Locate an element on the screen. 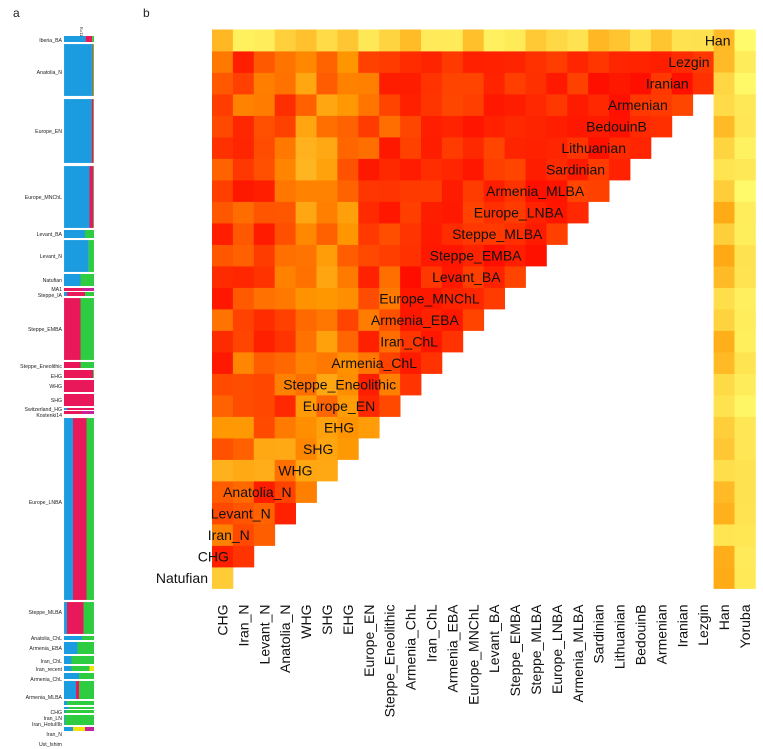  heatmap-row-label: Lithuanian is located at coordinates (593, 148).